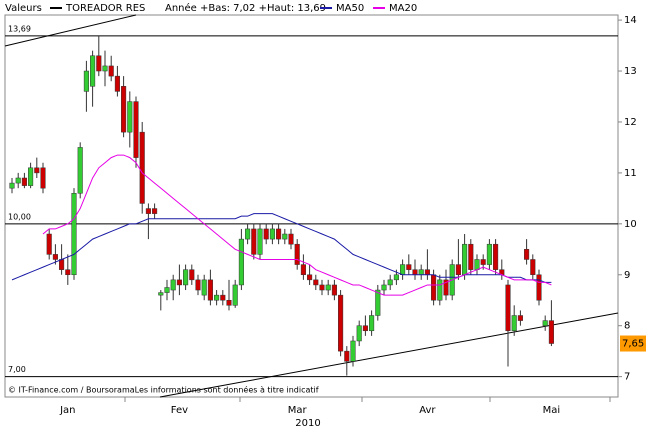 The image size is (659, 427). I want to click on legend-label: TOREADOR RES, so click(105, 8).